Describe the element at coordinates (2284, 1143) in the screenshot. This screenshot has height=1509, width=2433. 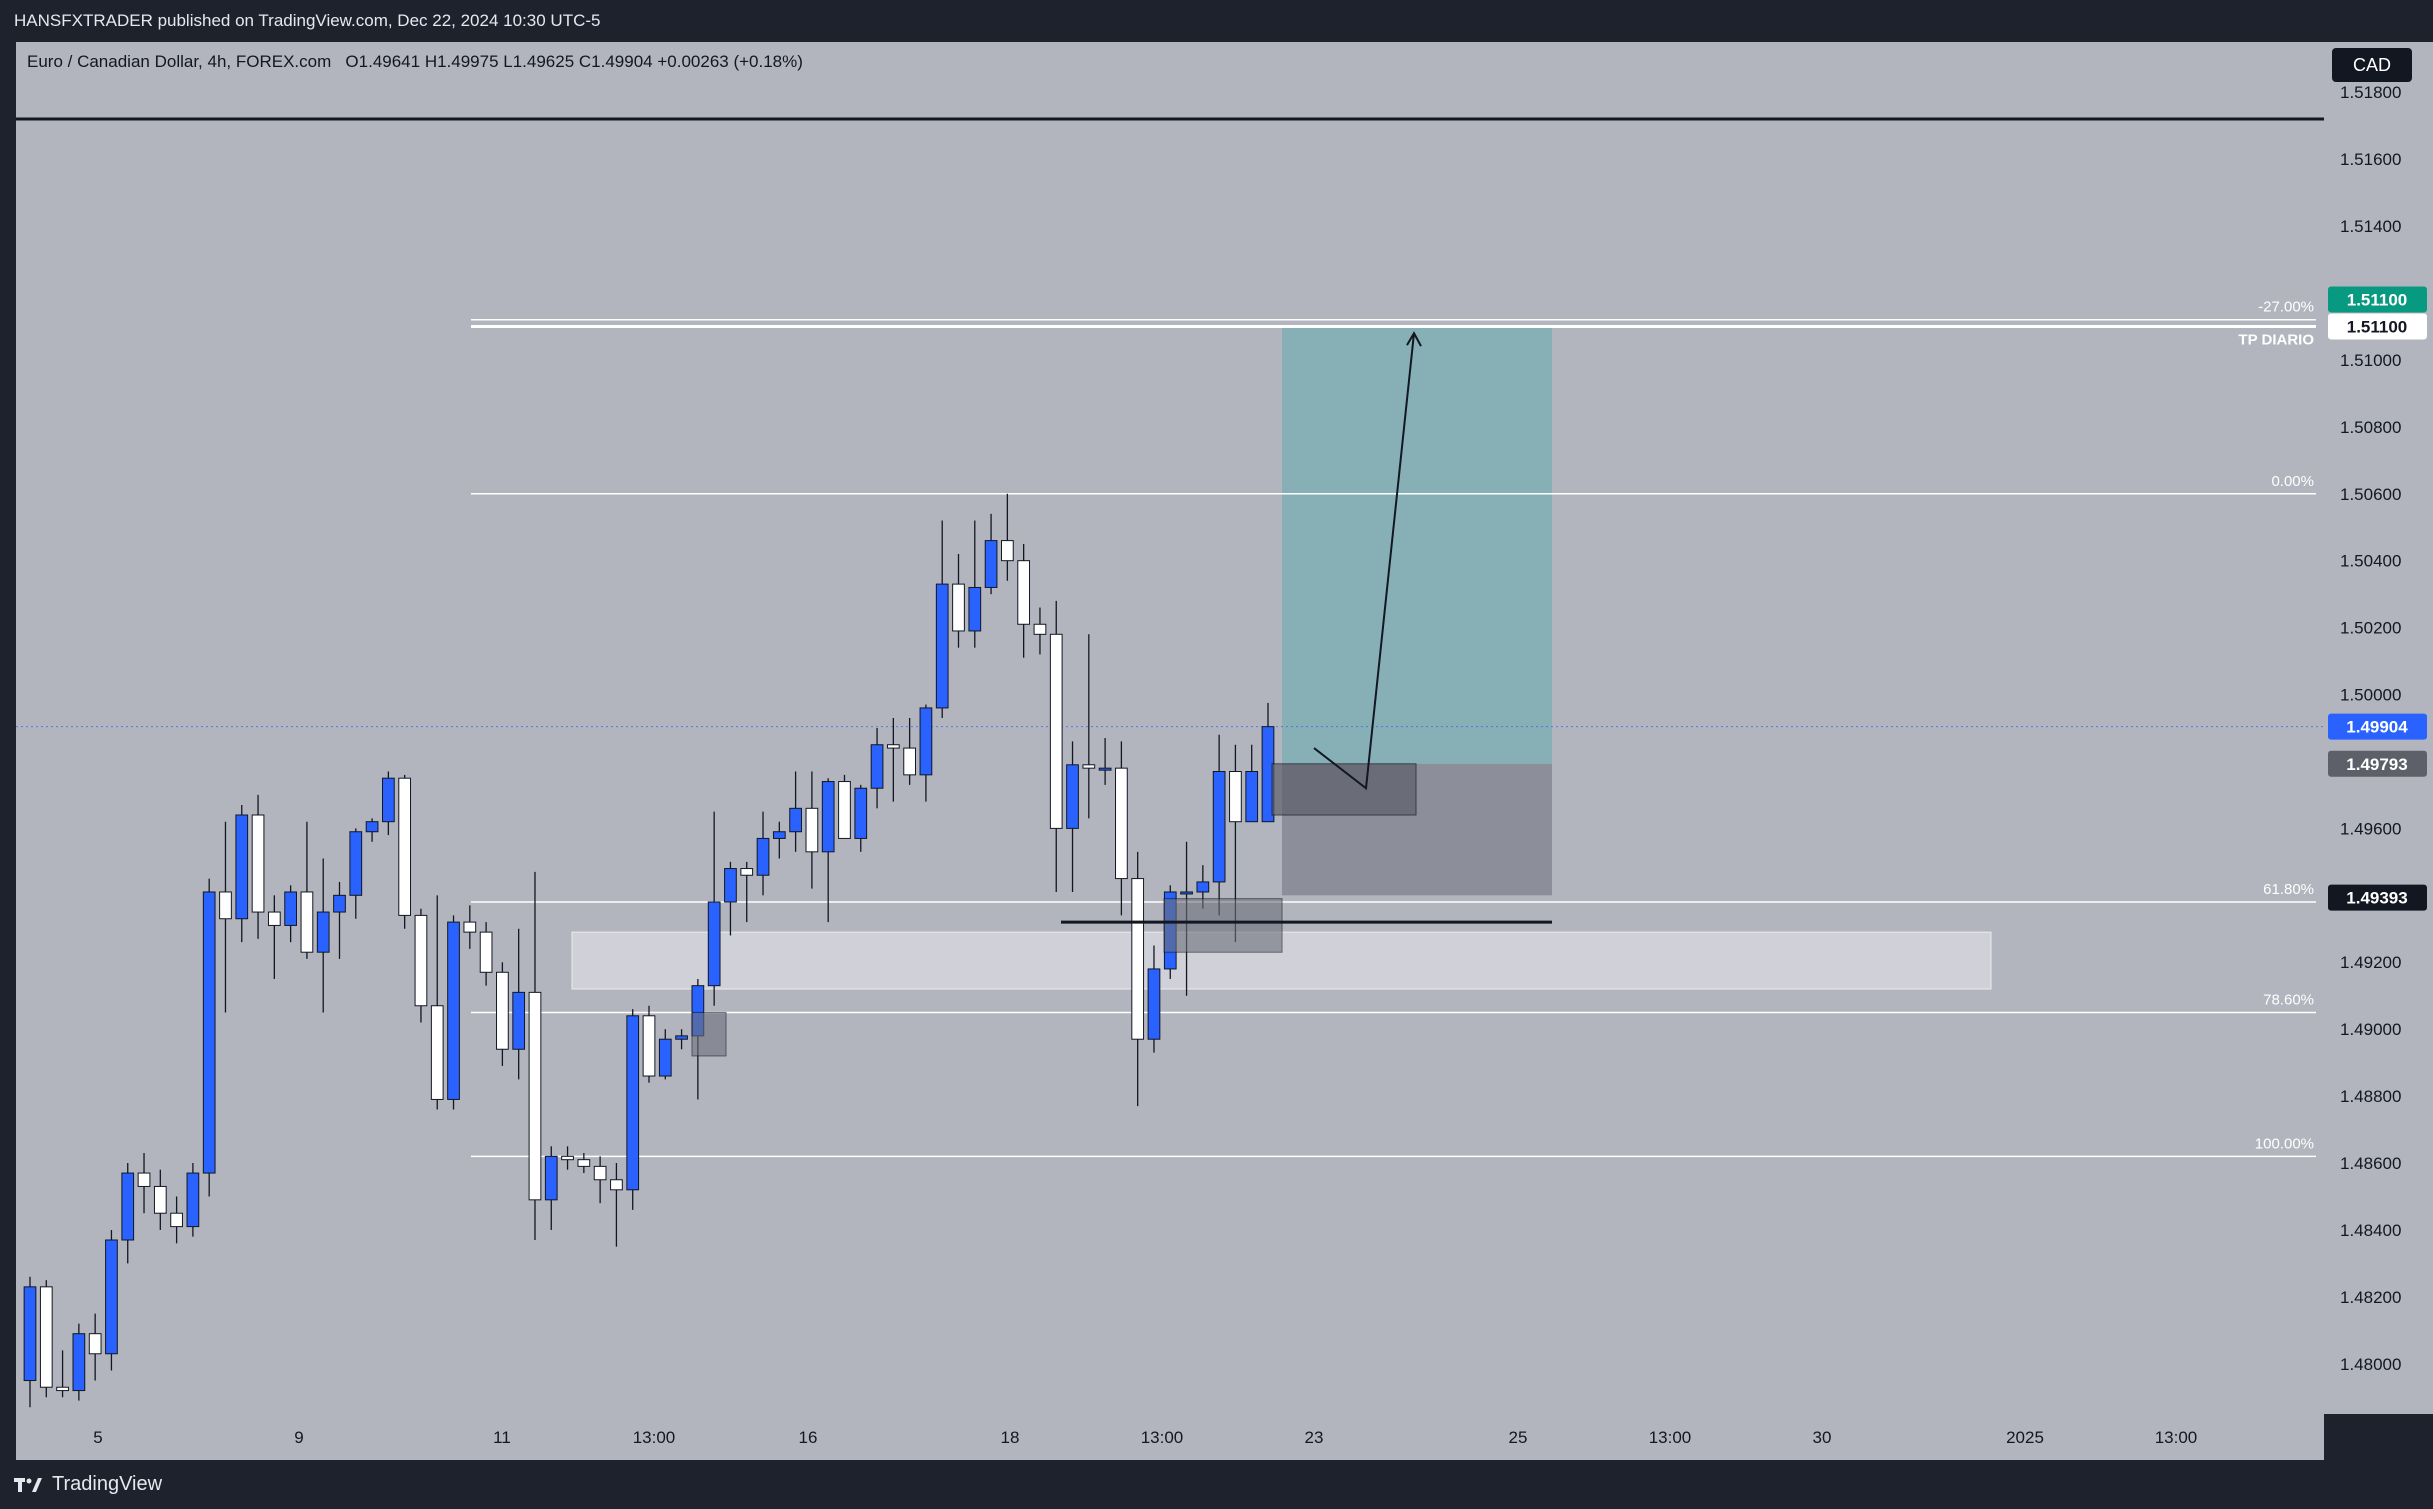
I see `fib-level-label: 100.00%` at that location.